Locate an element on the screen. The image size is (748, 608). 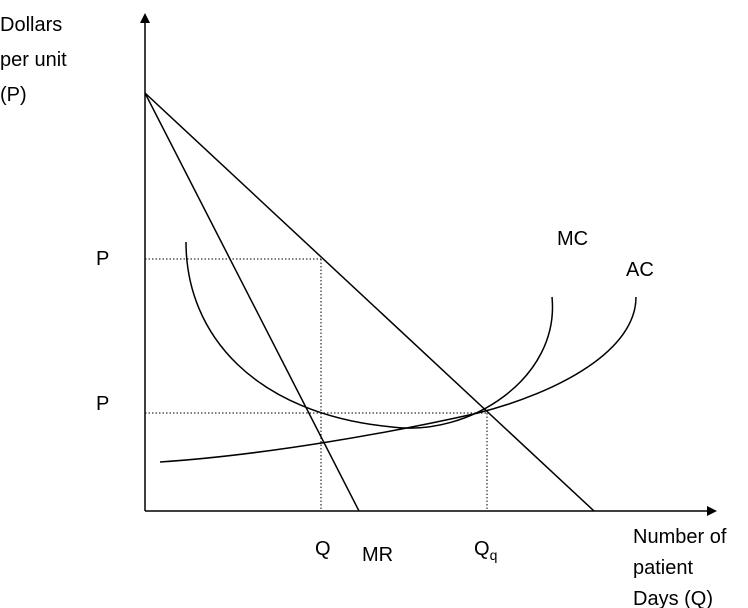
y-axis-label-line-3: (P) is located at coordinates (13, 95).